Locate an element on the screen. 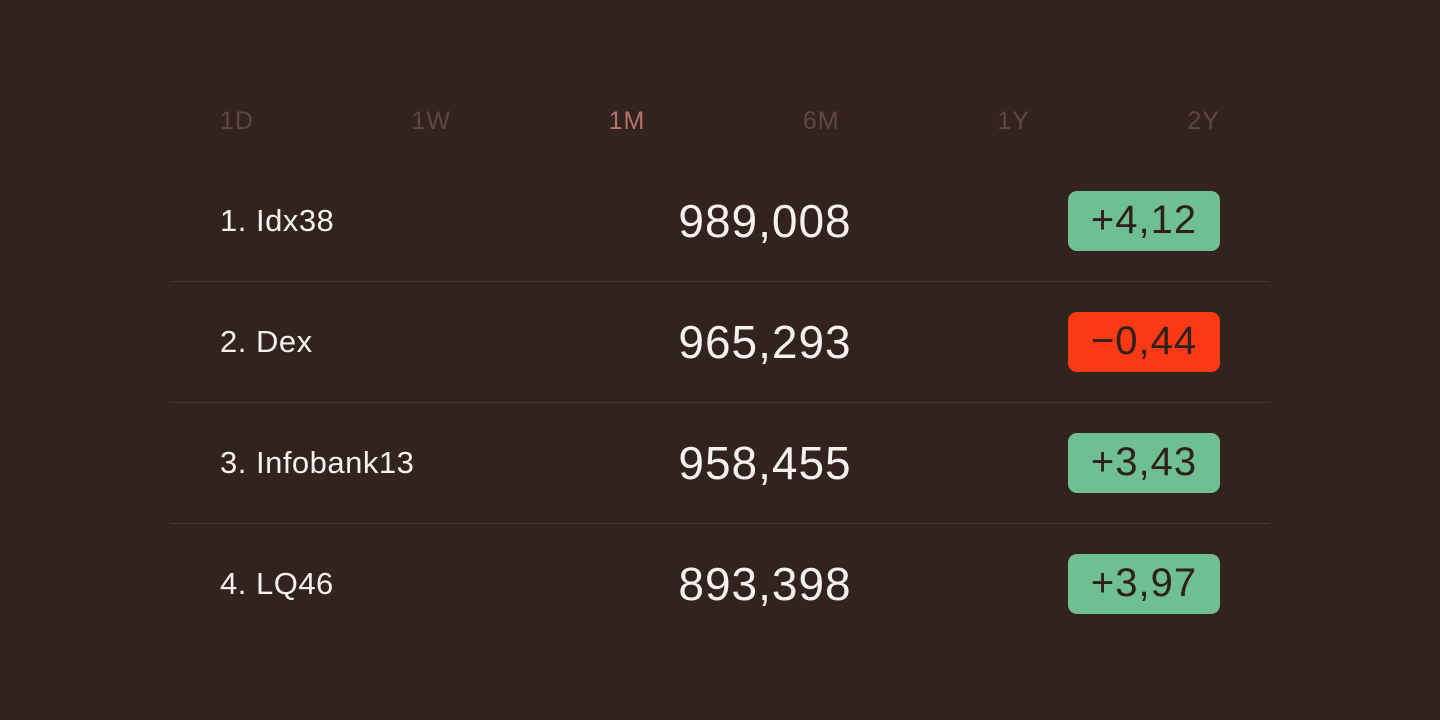 The image size is (1440, 720). change-badge: +3,97 is located at coordinates (1144, 584).